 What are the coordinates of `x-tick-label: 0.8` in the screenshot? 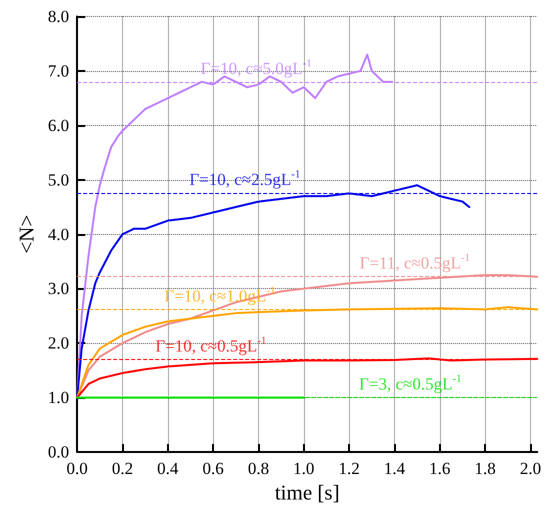 It's located at (259, 468).